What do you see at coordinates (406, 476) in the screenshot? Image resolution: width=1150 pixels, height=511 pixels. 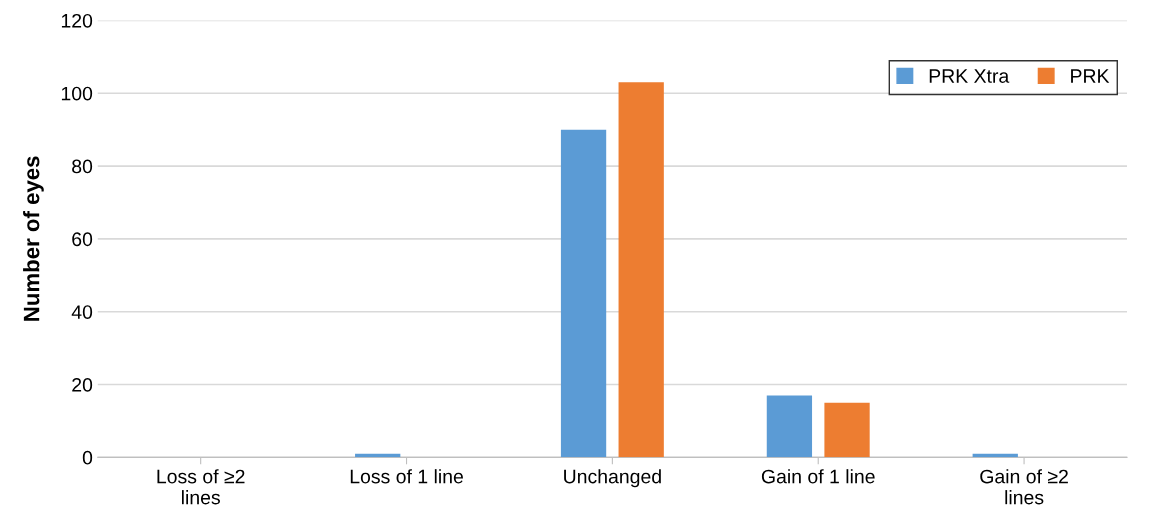 I see `x-tick-label: Loss of 1 line` at bounding box center [406, 476].